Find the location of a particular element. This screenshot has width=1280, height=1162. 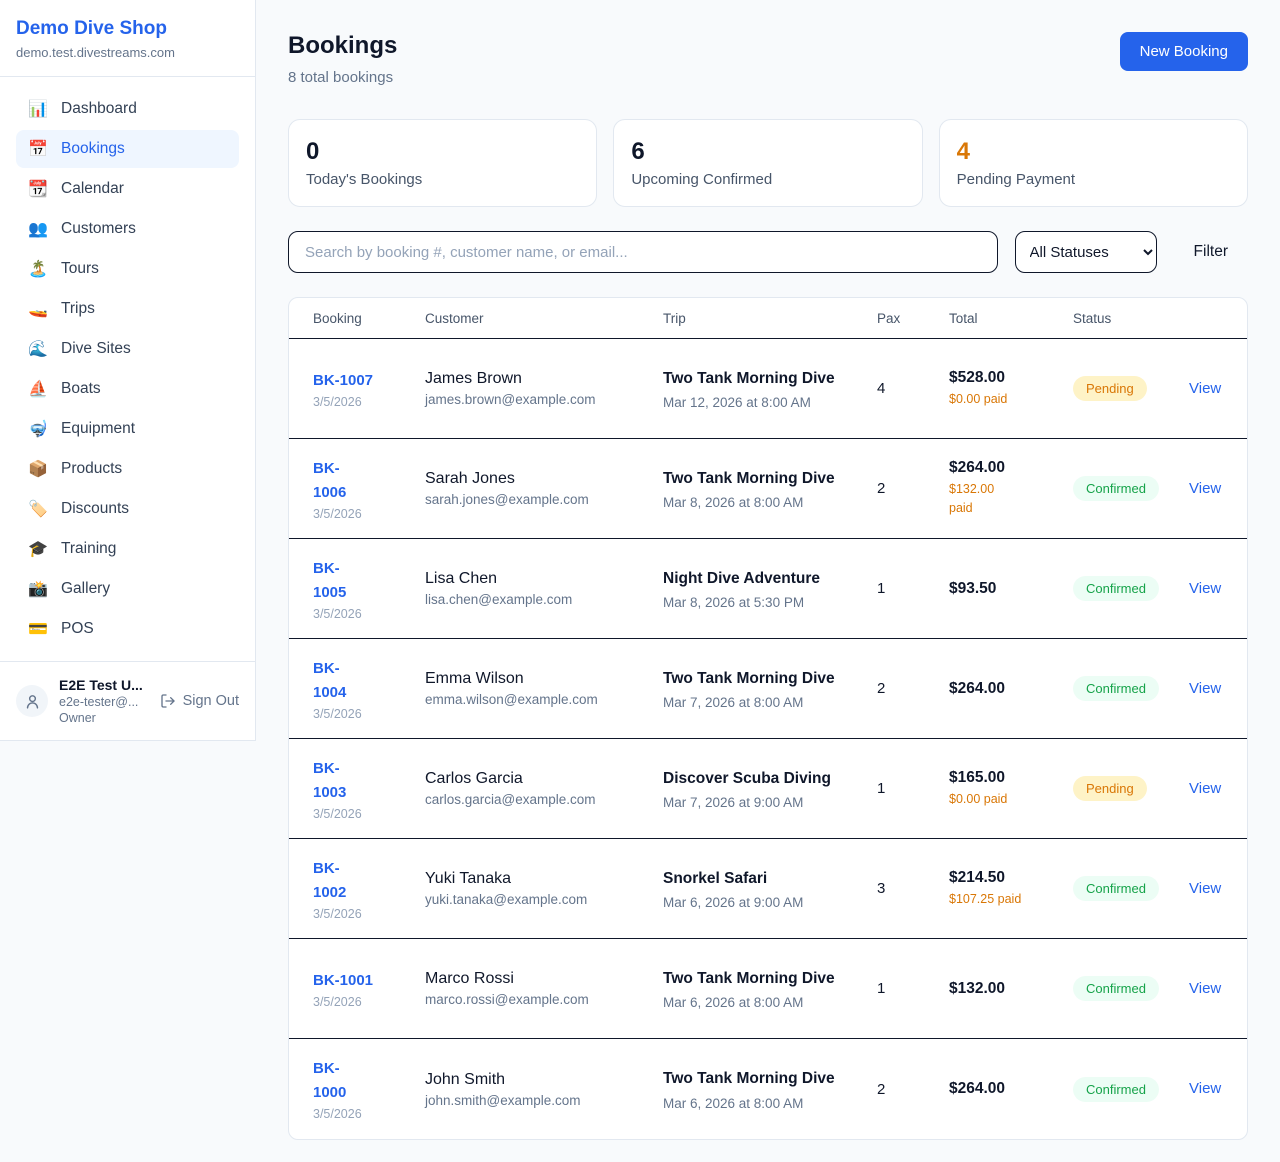

speedboat-icon: 🚤 is located at coordinates (38, 309).